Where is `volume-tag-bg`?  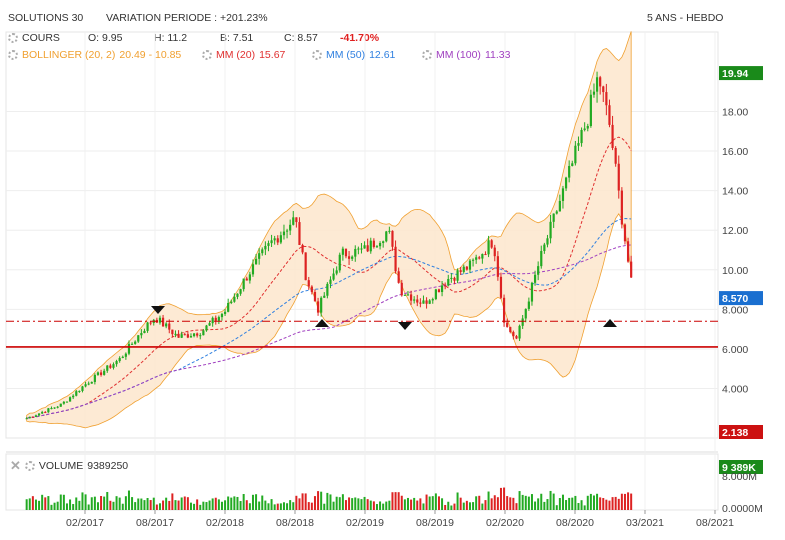 volume-tag-bg is located at coordinates (741, 467).